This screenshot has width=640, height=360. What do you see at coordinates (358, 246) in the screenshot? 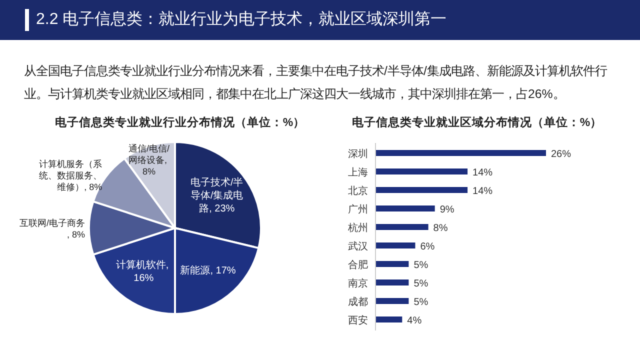
I see `y-tick-label: 武汉` at bounding box center [358, 246].